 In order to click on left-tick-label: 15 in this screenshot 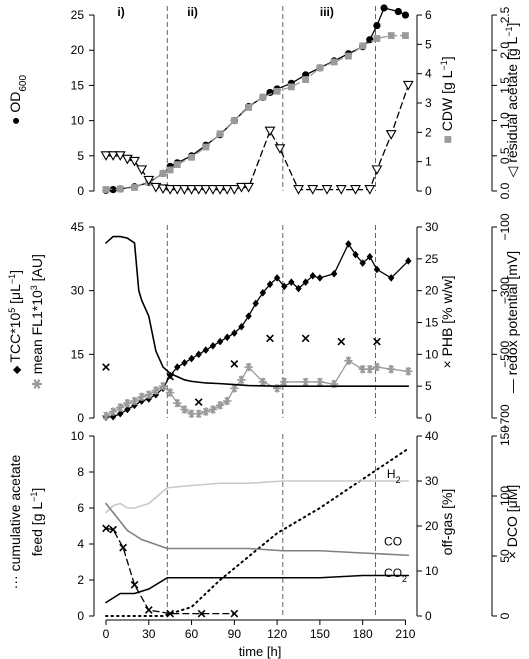, I will do `click(78, 85)`.